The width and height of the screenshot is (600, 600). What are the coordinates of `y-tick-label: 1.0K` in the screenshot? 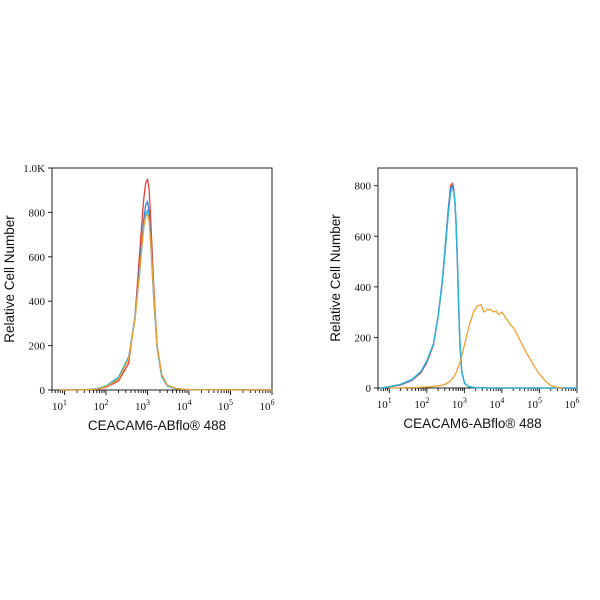 It's located at (34, 169).